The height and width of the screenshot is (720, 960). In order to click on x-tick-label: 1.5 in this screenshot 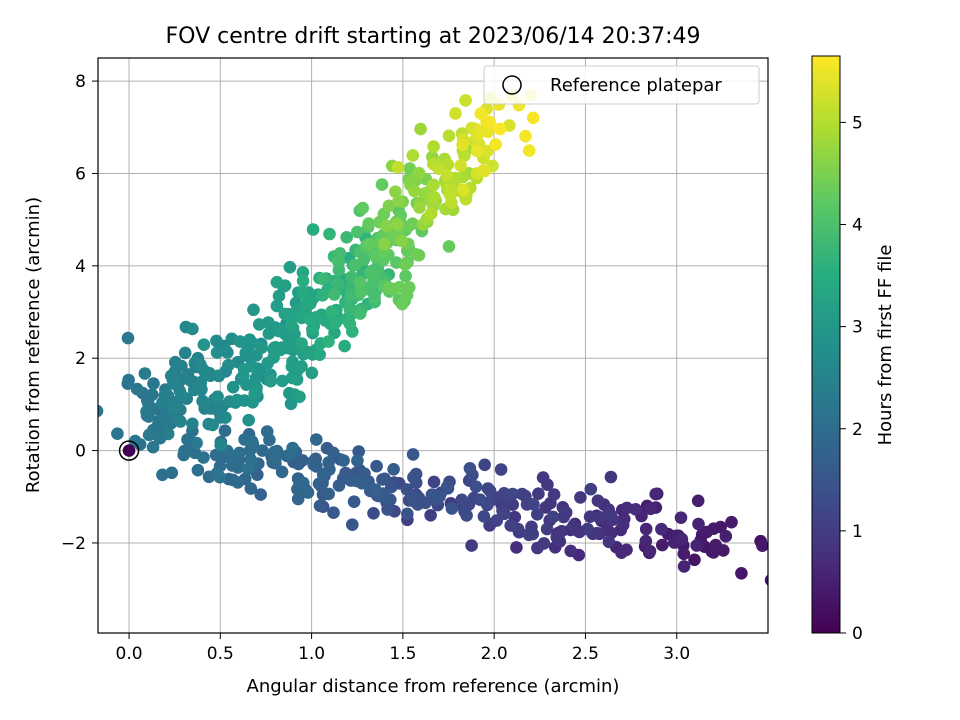, I will do `click(402, 654)`.